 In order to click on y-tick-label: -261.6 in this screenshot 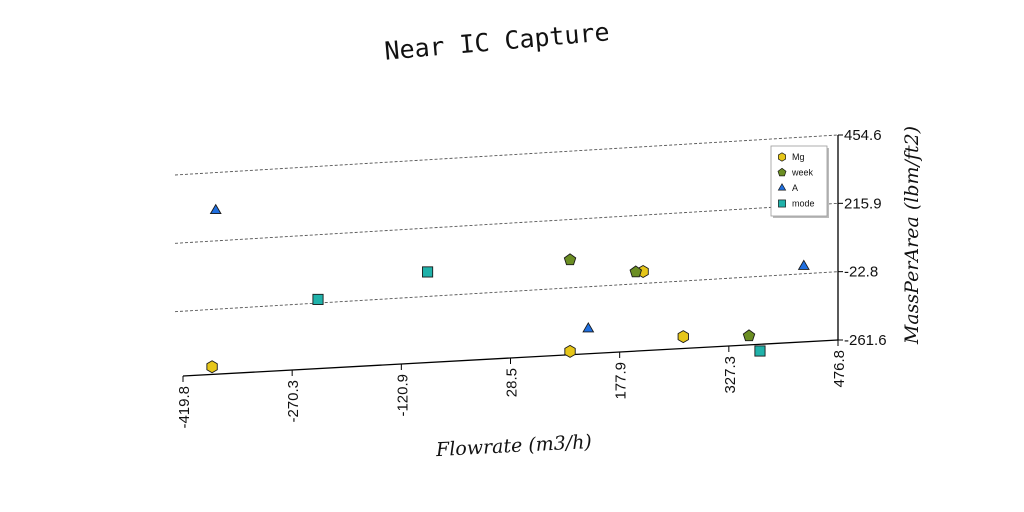, I will do `click(865, 340)`.